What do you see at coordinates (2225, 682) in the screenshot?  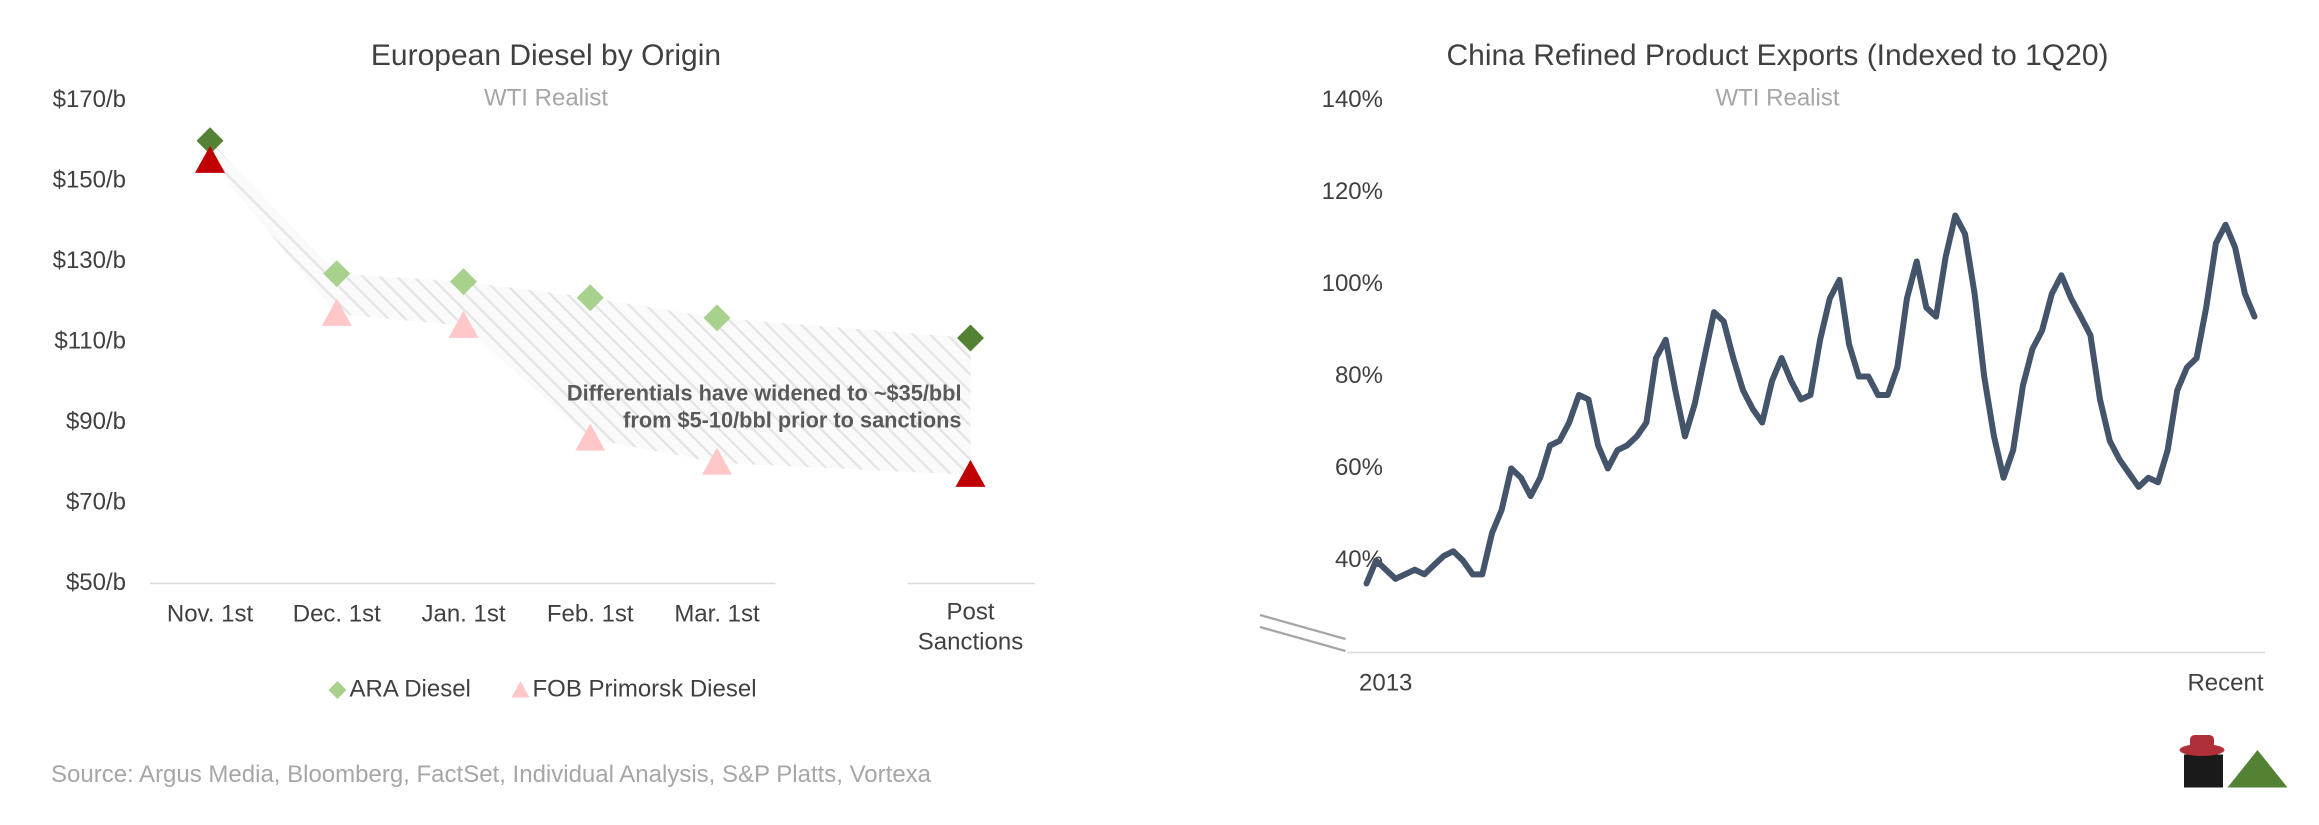 I see `x-tick-label: Recent` at bounding box center [2225, 682].